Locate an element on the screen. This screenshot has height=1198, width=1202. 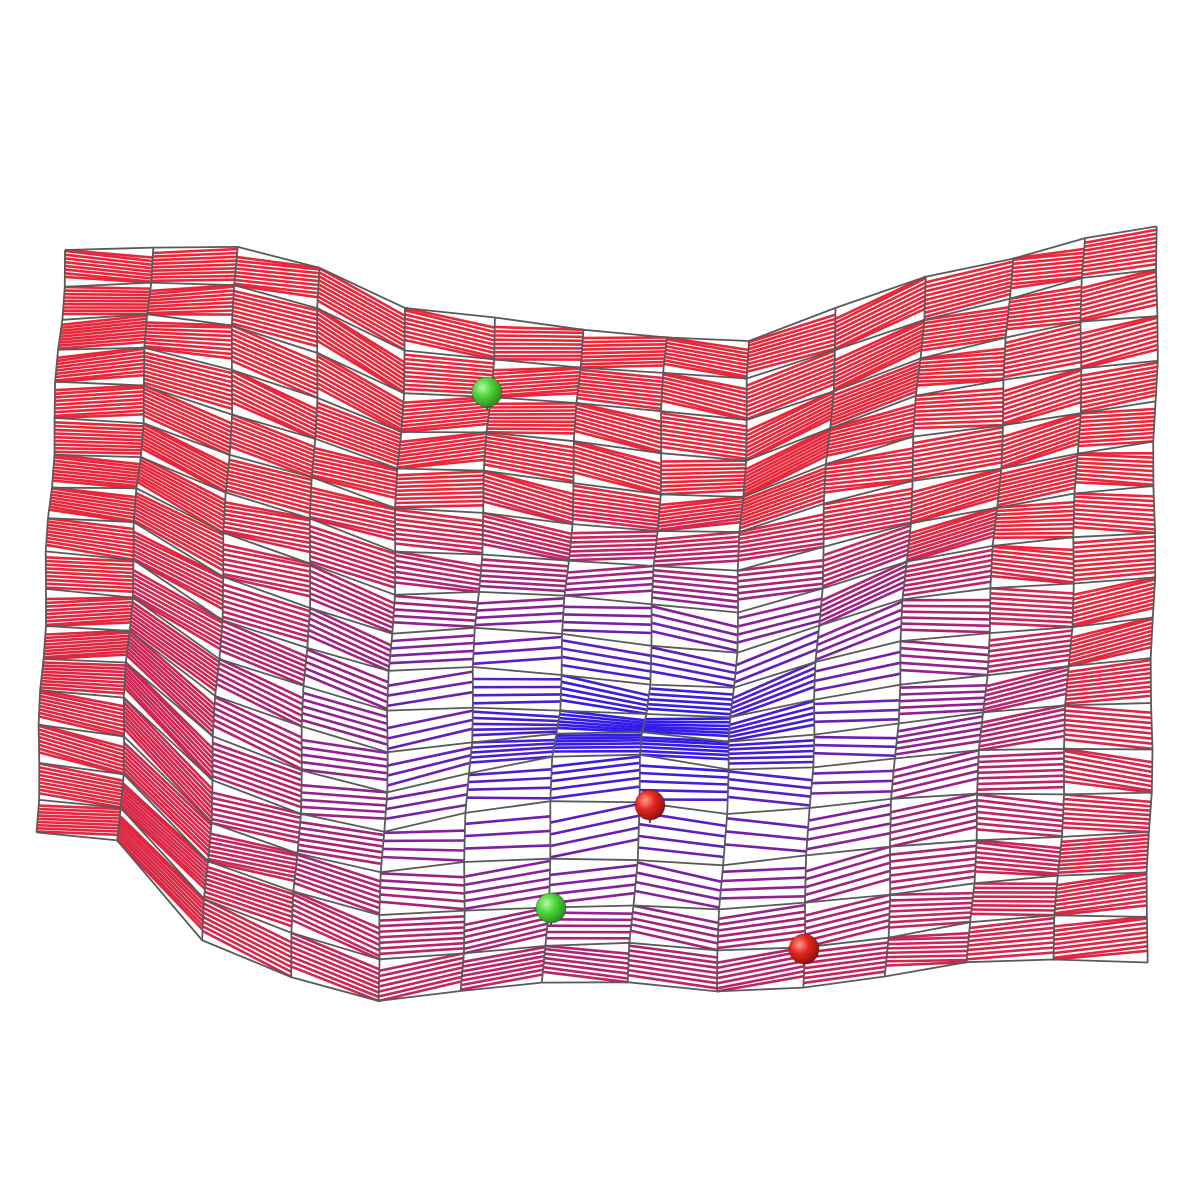
mesh-row-line is located at coordinates (598, 689).